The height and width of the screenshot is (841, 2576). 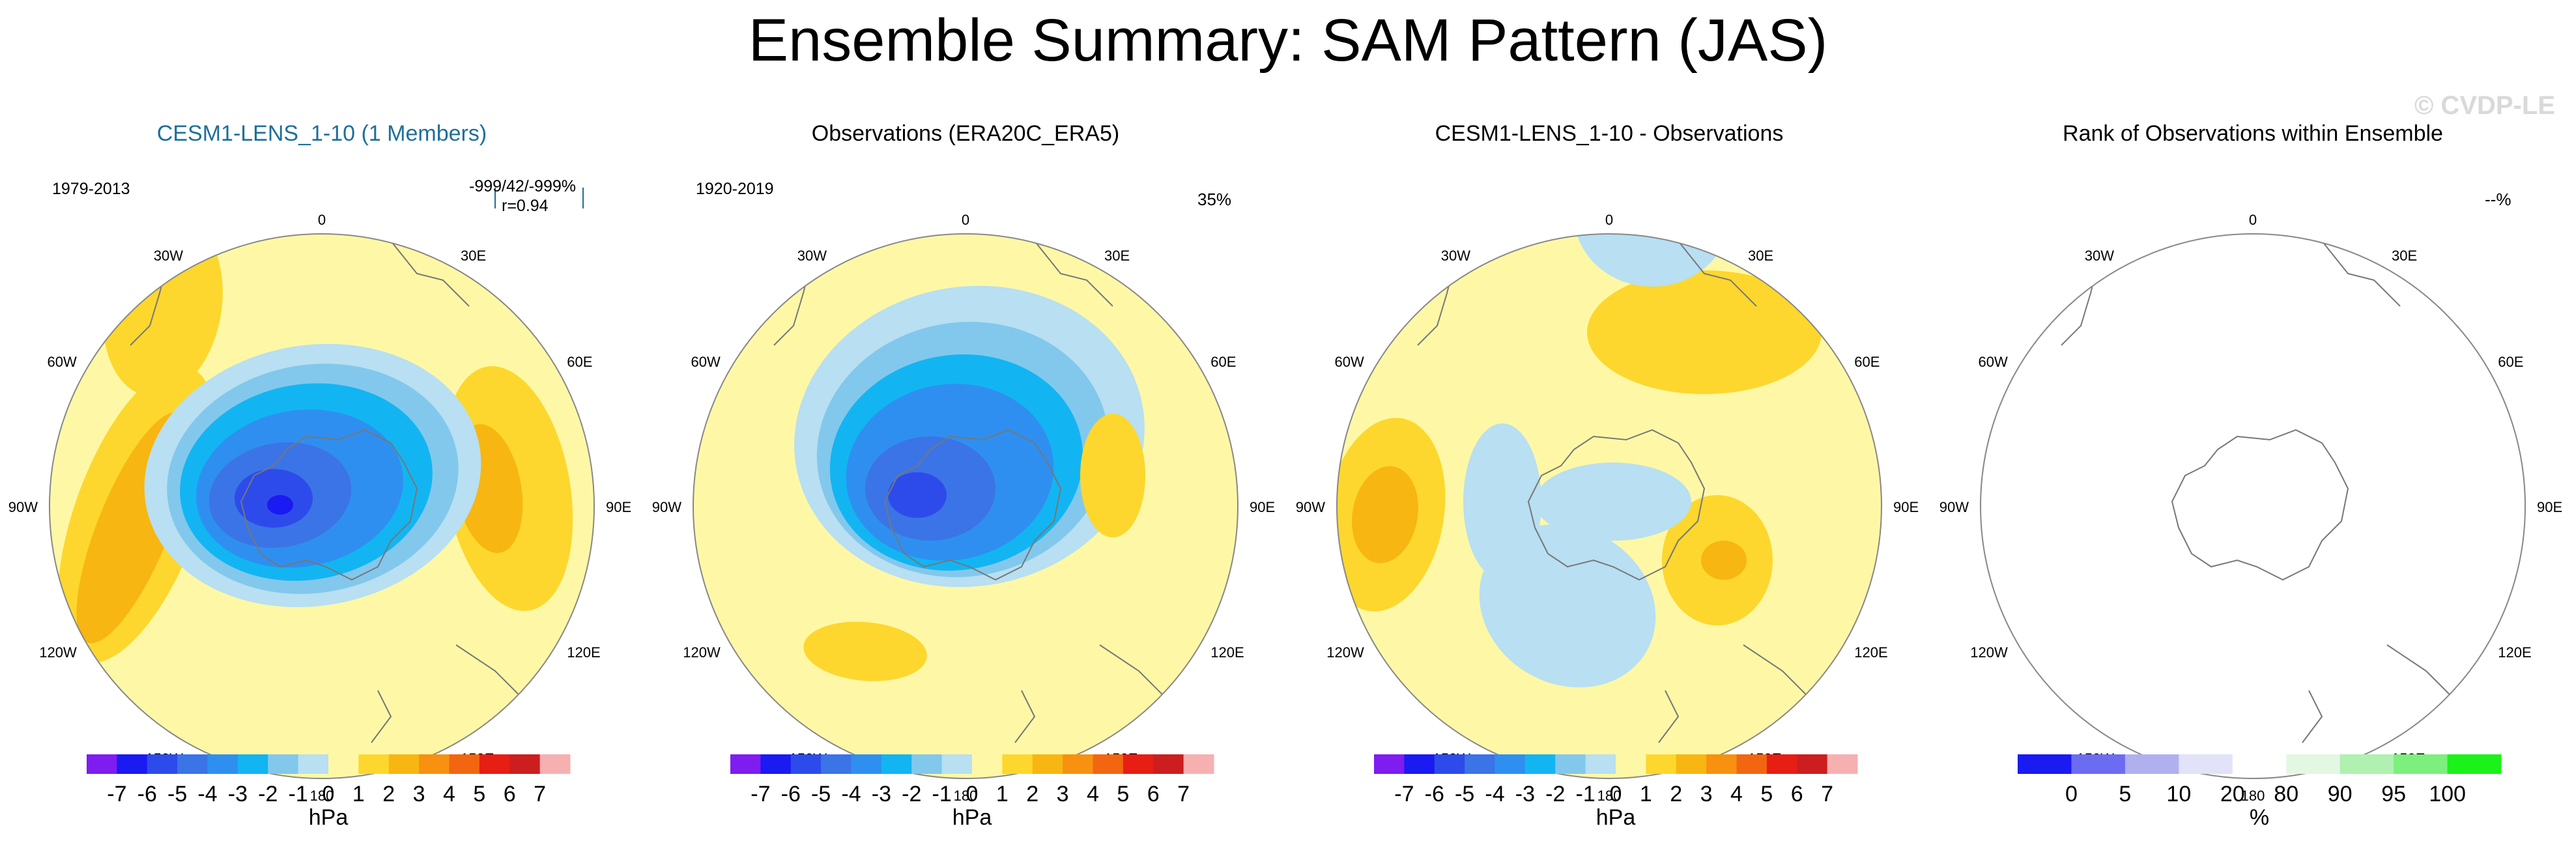 I want to click on colorbar: 0 5 10 20 80 90 95 100%, so click(x=2260, y=792).